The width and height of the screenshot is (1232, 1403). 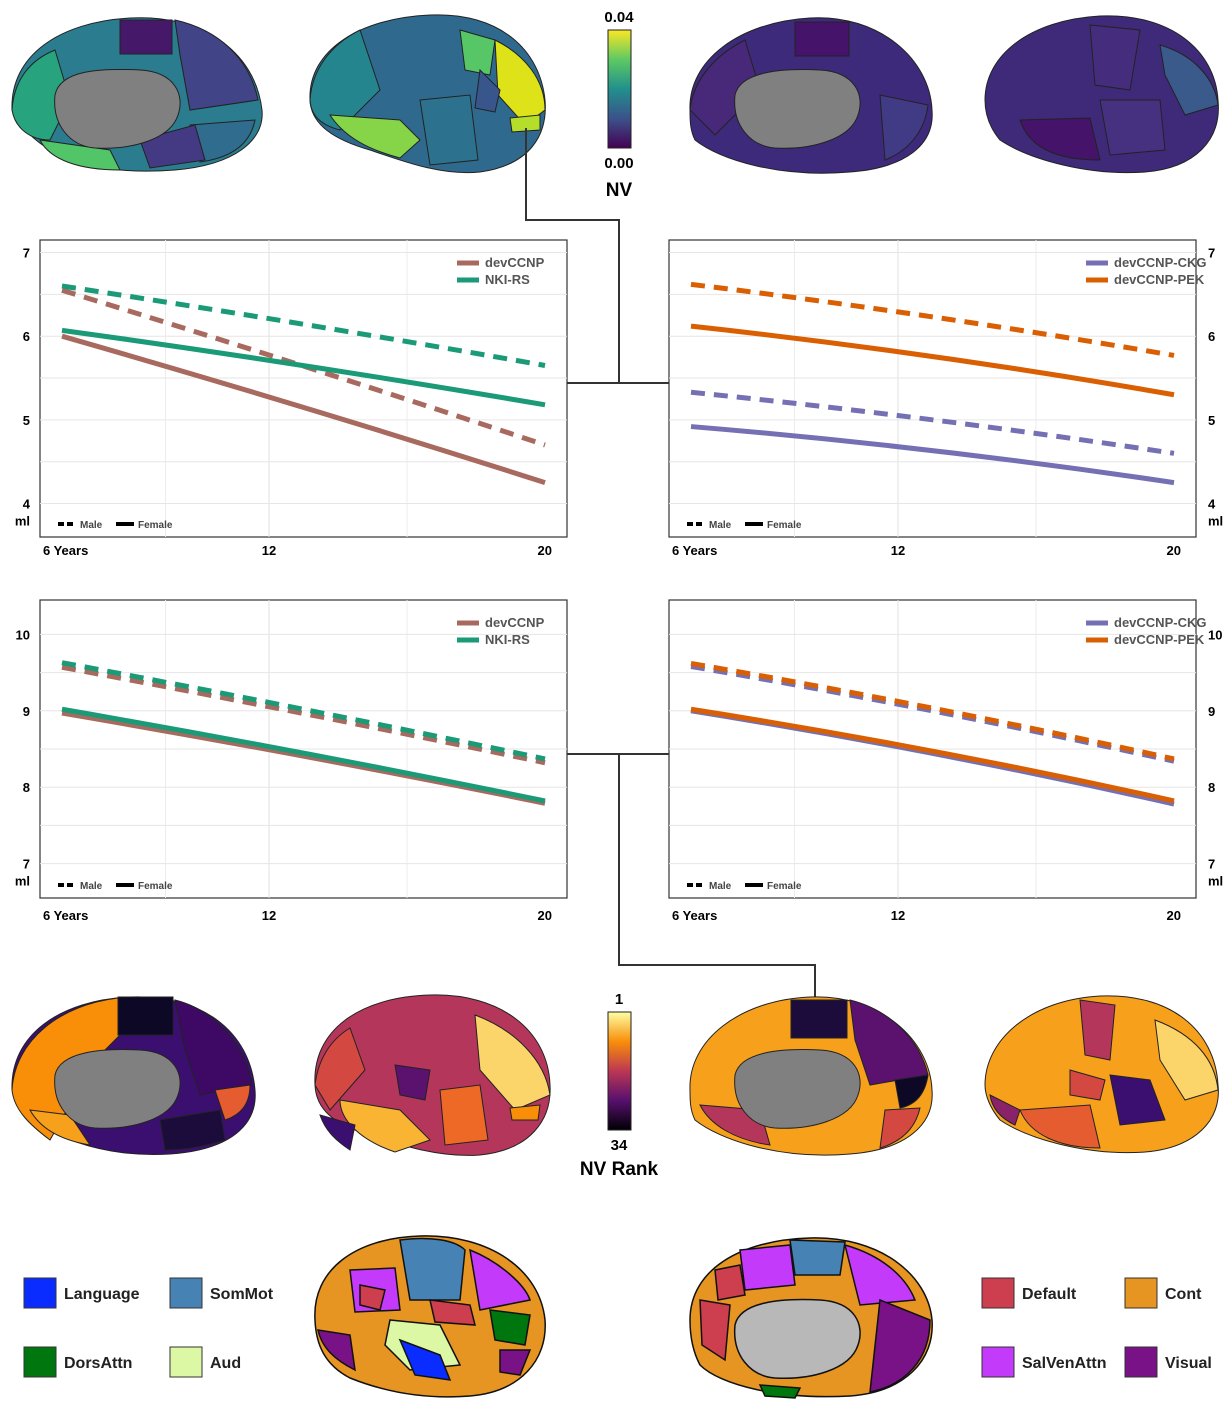 What do you see at coordinates (619, 17) in the screenshot?
I see `nv-colorbar-max: 0.04` at bounding box center [619, 17].